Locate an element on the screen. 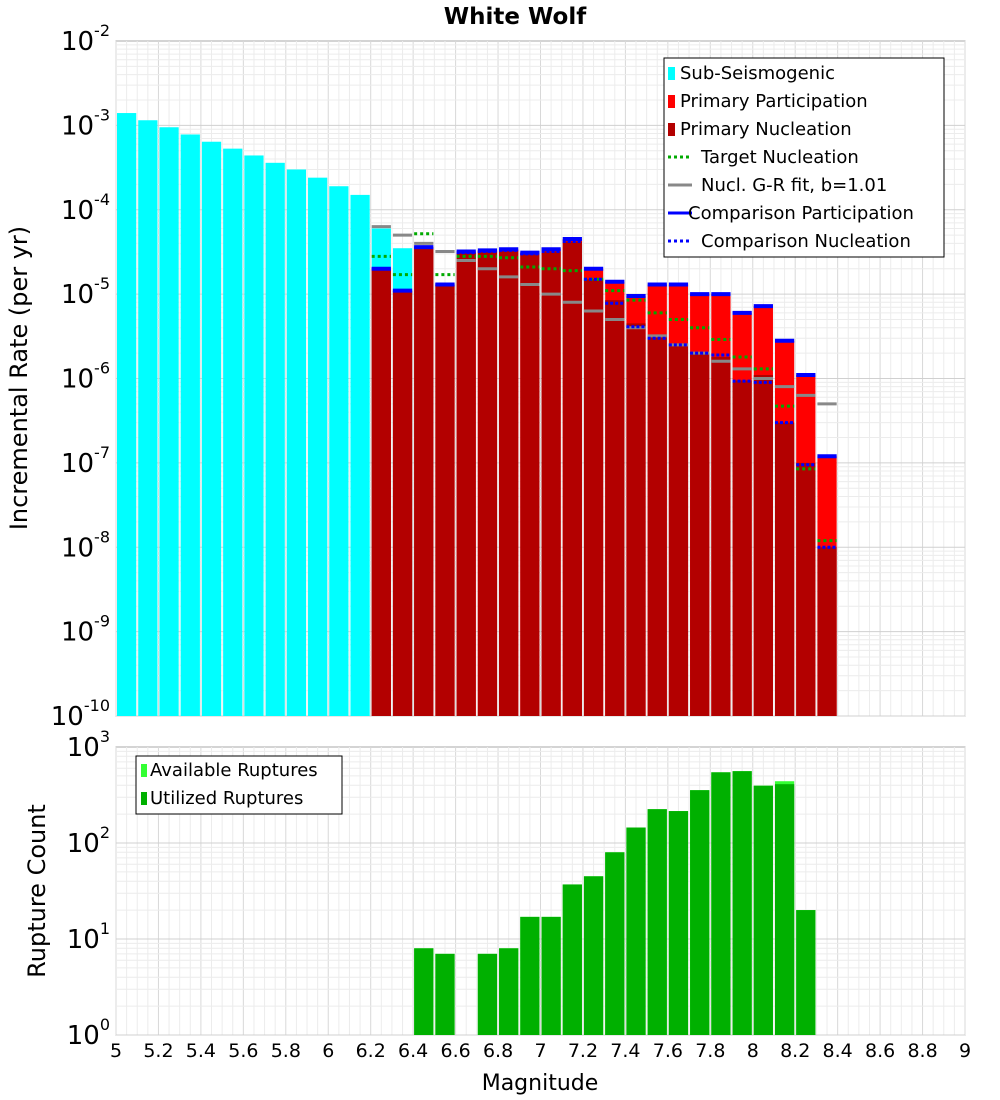 The width and height of the screenshot is (1000, 1100). x-tick-label: 6.4 is located at coordinates (413, 1051).